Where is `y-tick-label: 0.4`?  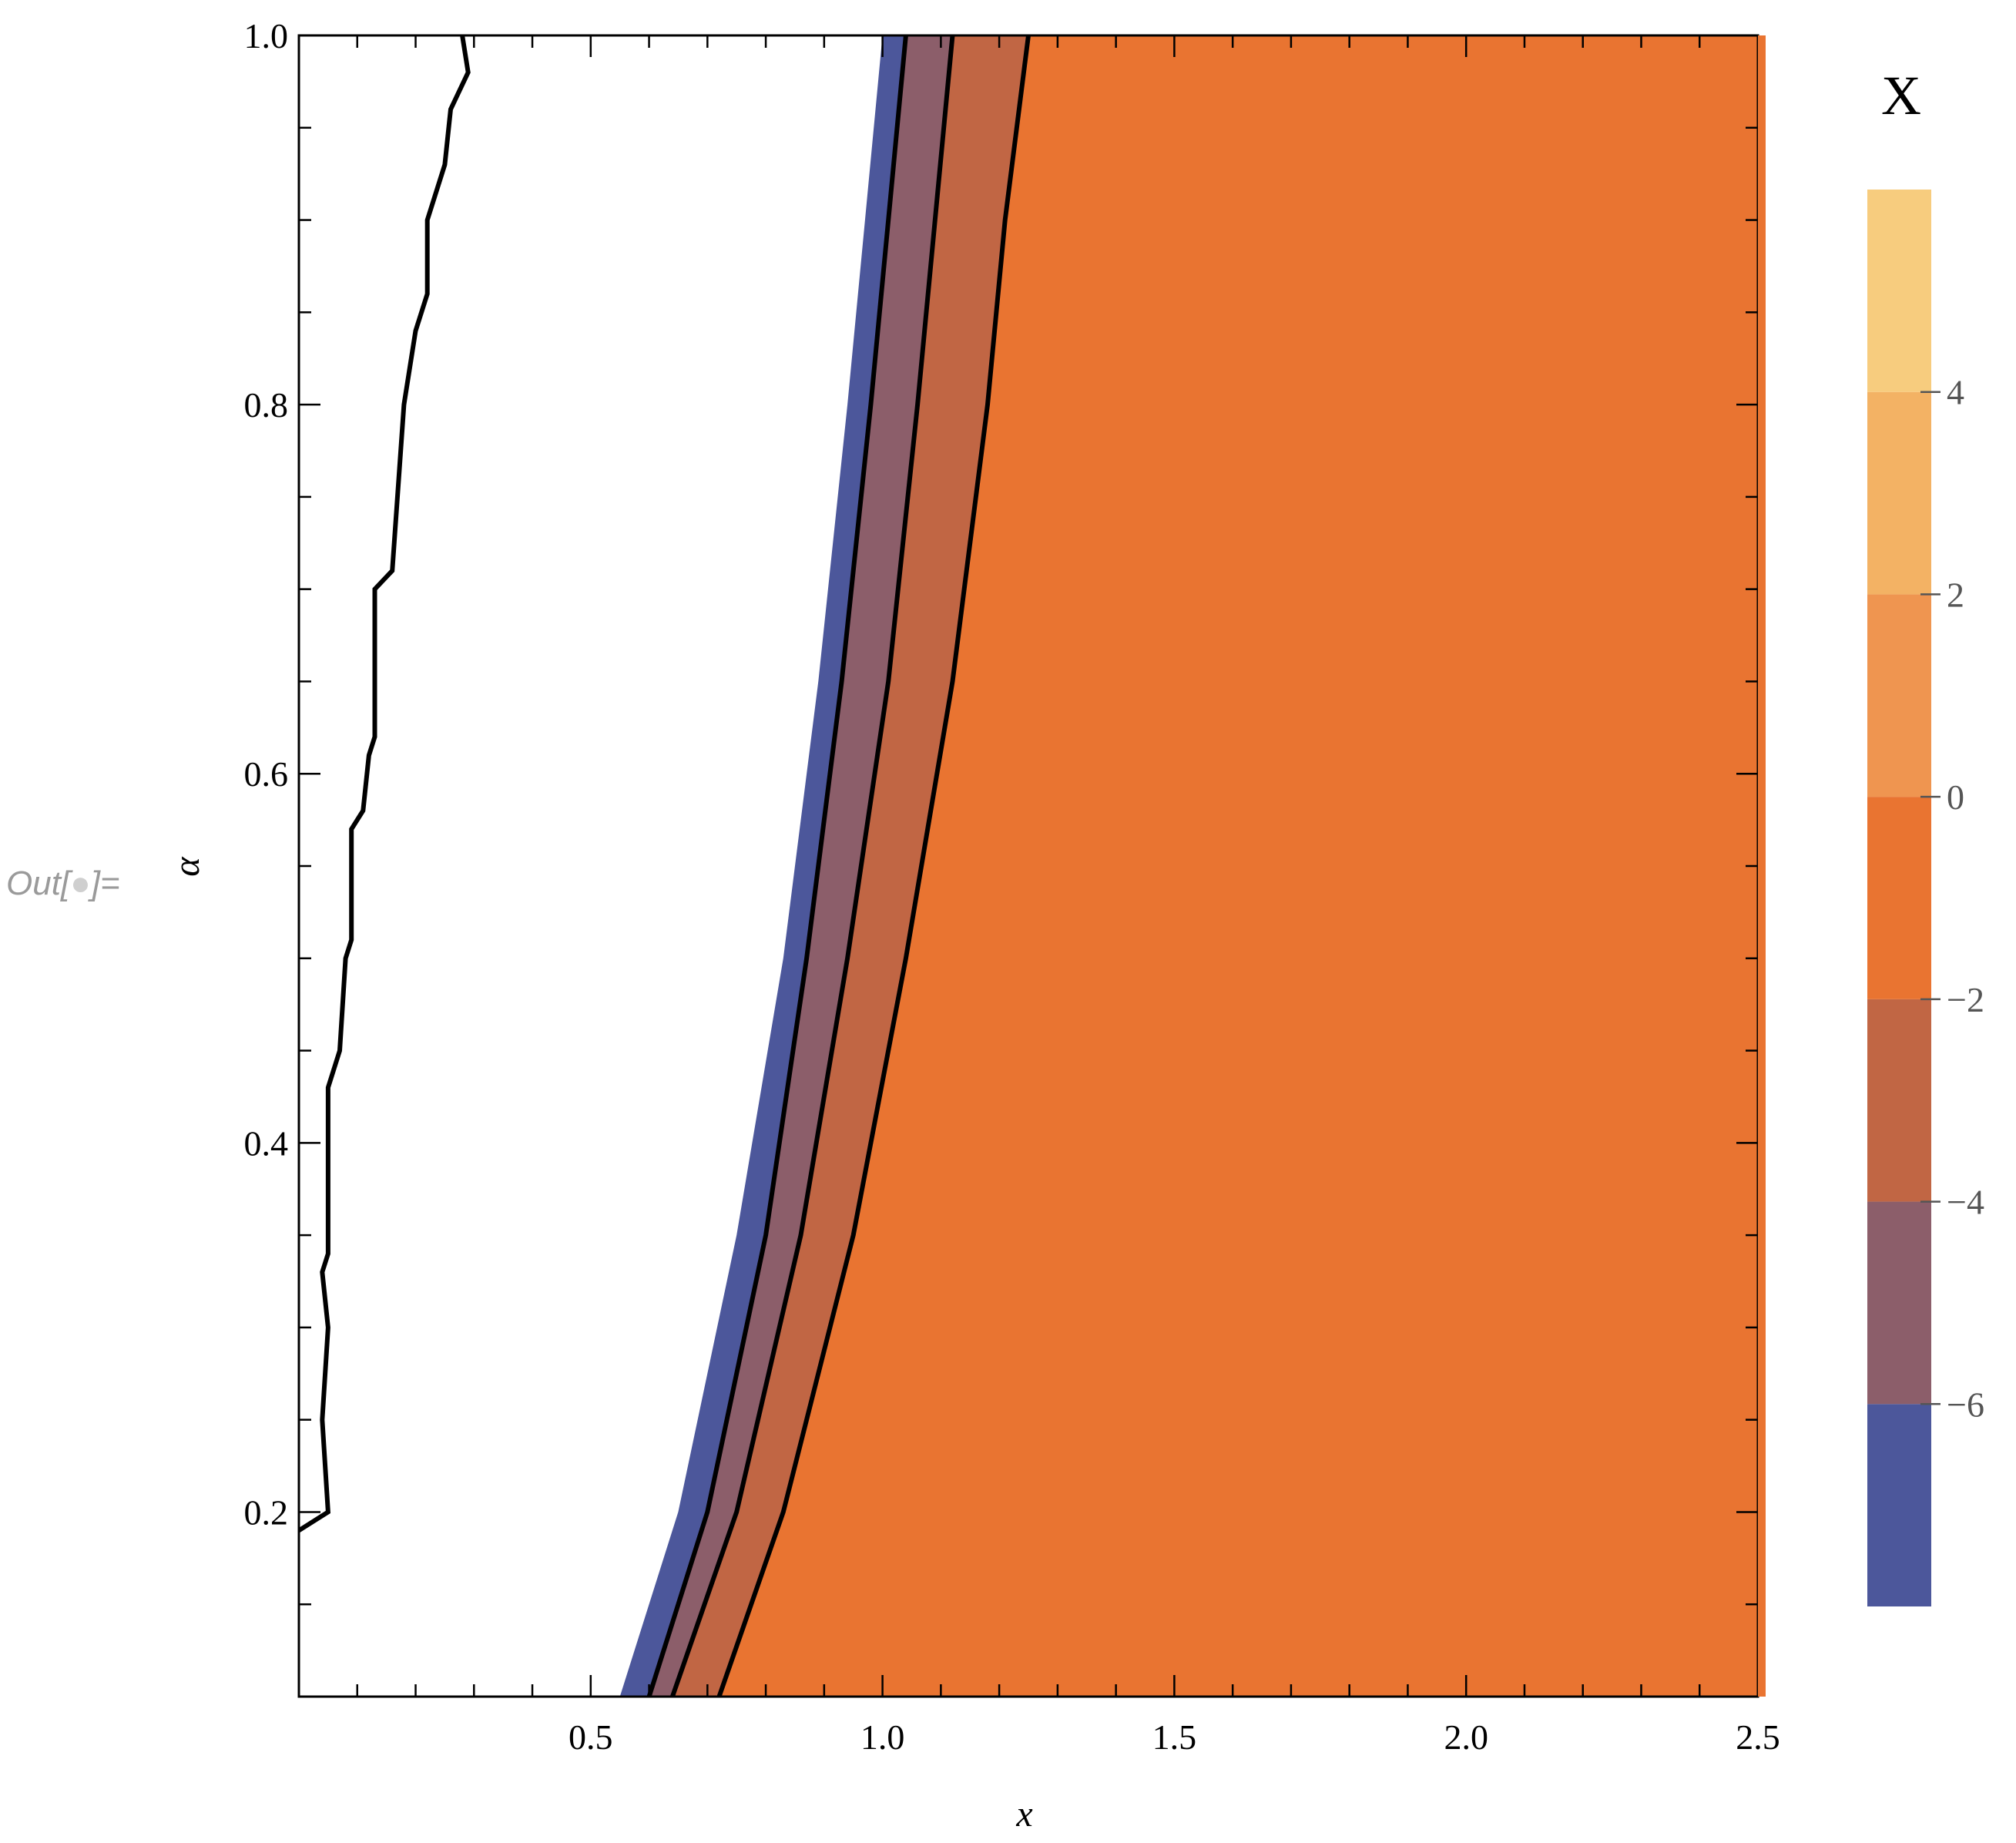 y-tick-label: 0.4 is located at coordinates (266, 1143).